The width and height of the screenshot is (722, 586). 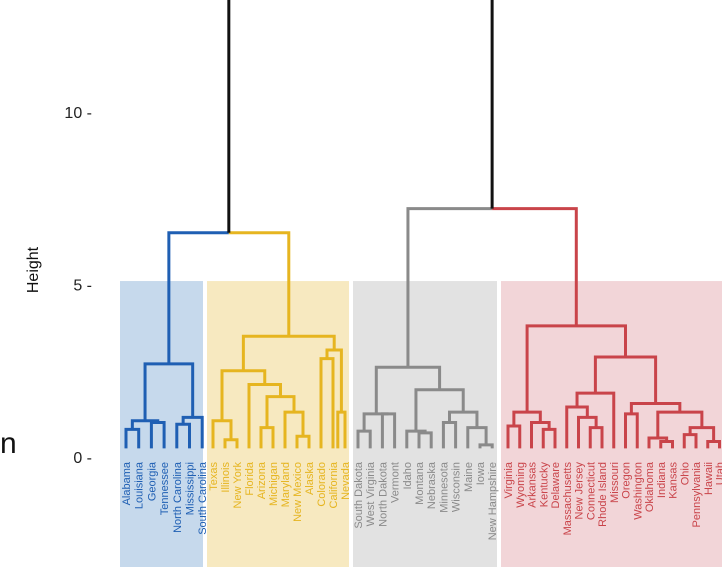 I want to click on leaf-label: Indiana, so click(x=662, y=479).